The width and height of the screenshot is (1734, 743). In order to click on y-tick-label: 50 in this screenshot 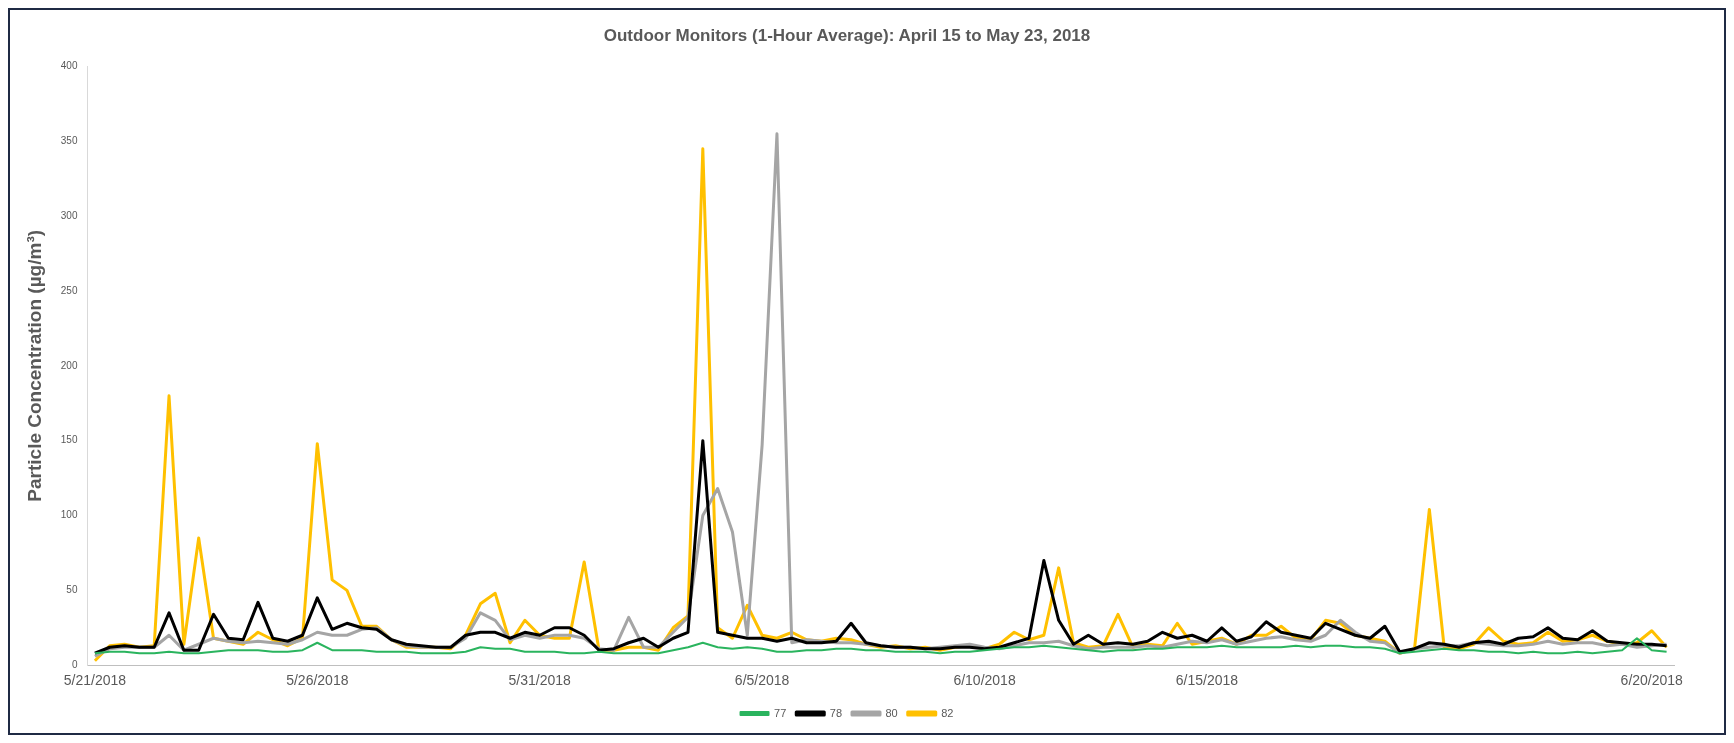, I will do `click(72, 590)`.